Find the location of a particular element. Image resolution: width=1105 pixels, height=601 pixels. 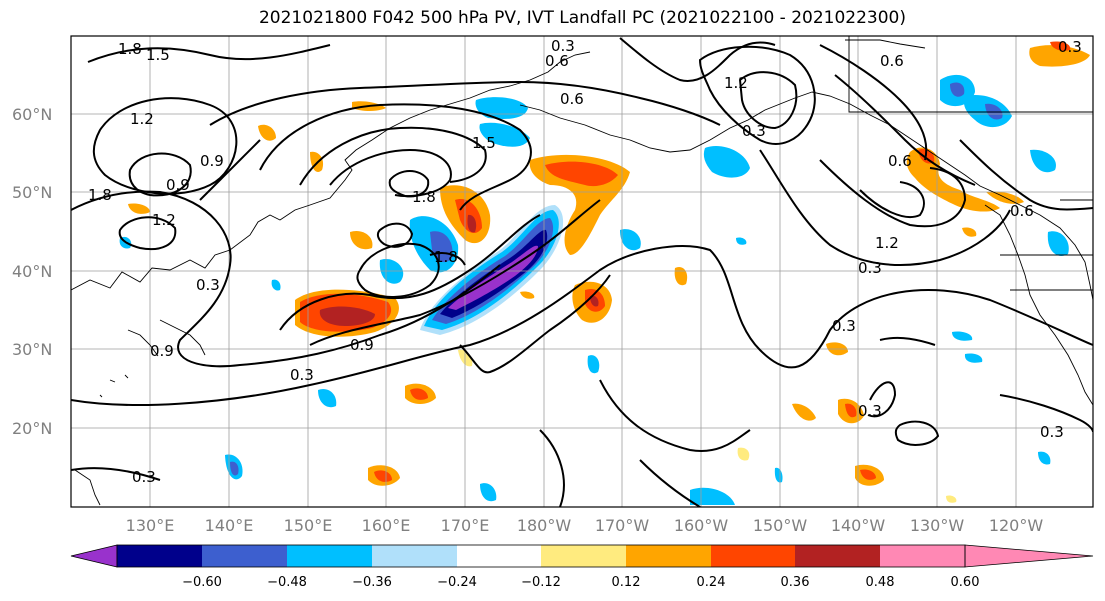

lon-label: 150°E is located at coordinates (308, 525).